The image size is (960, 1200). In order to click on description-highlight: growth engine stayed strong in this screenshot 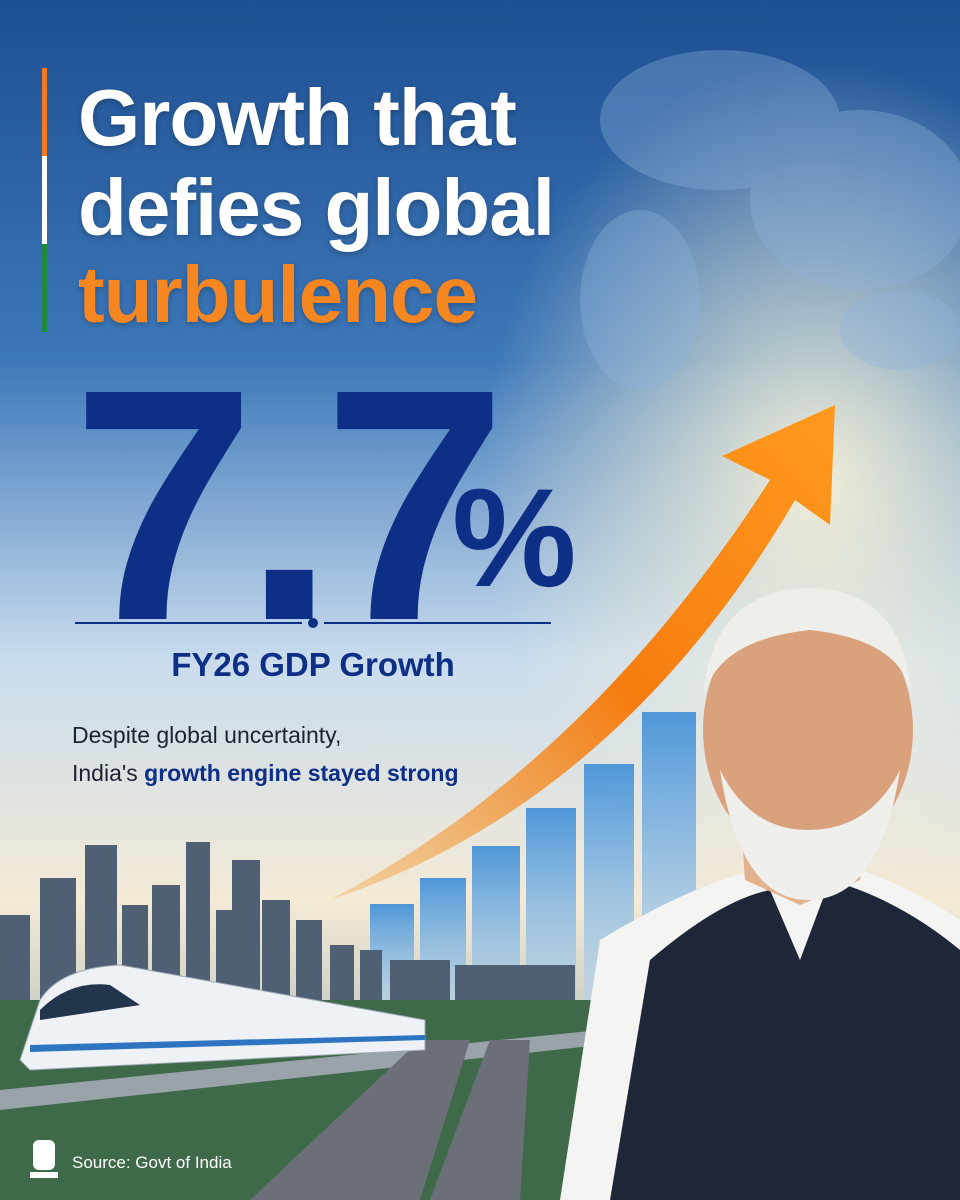, I will do `click(301, 773)`.